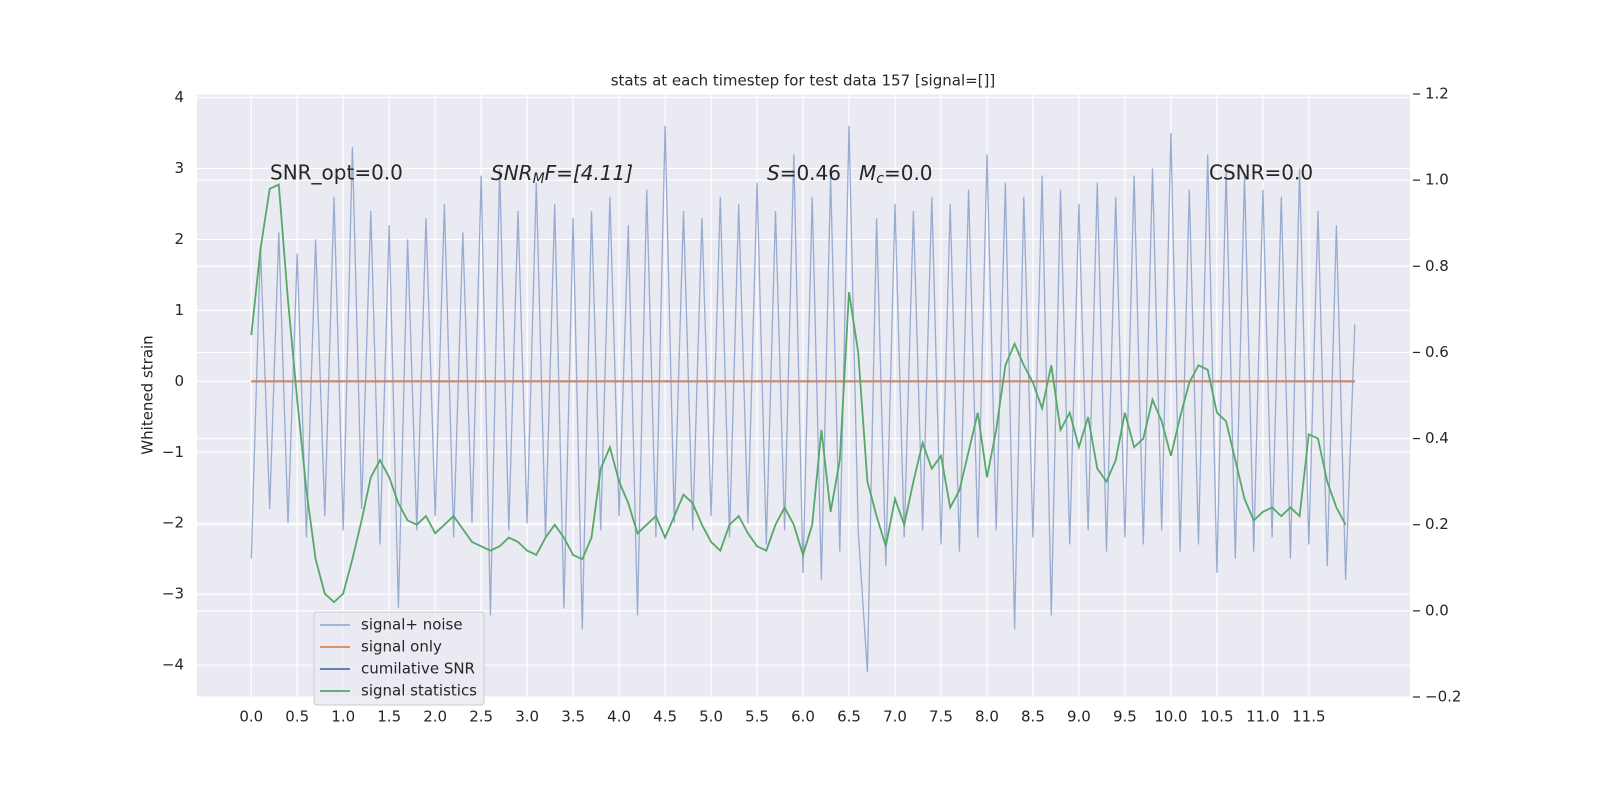 This screenshot has width=1600, height=800. Describe the element at coordinates (173, 523) in the screenshot. I see `y-tick-label: −2` at that location.